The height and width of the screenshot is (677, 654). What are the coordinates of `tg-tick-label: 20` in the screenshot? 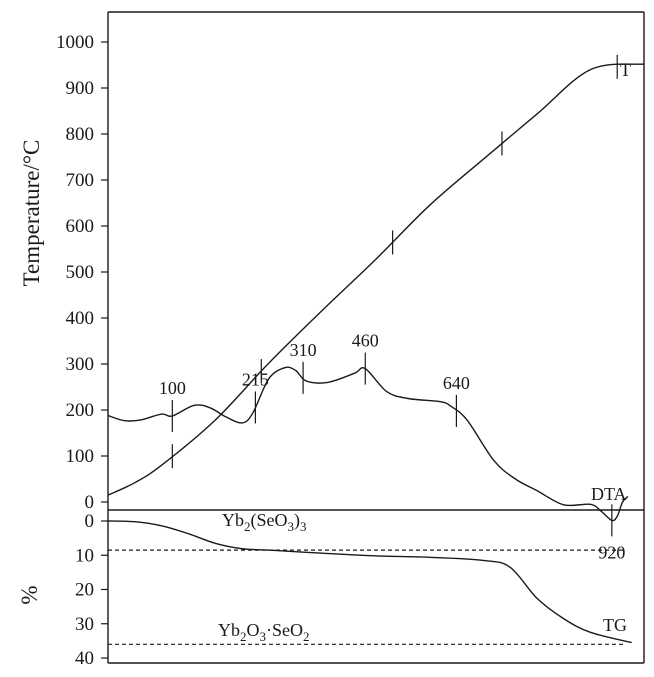 It's located at (84, 590).